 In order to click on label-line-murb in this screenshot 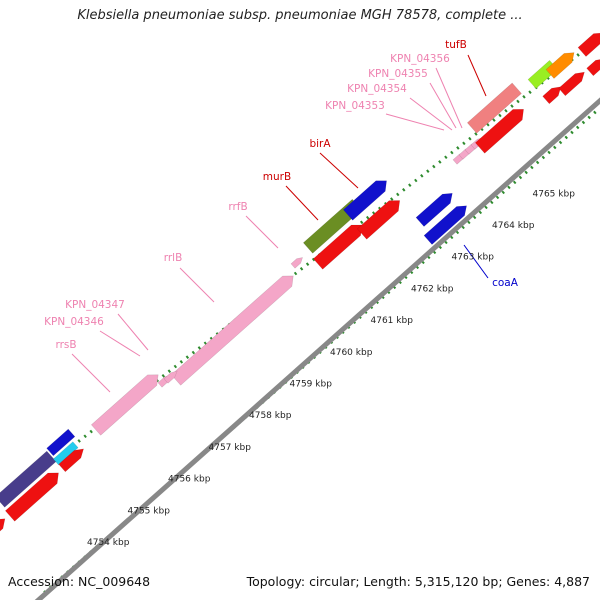, I will do `click(302, 203)`.